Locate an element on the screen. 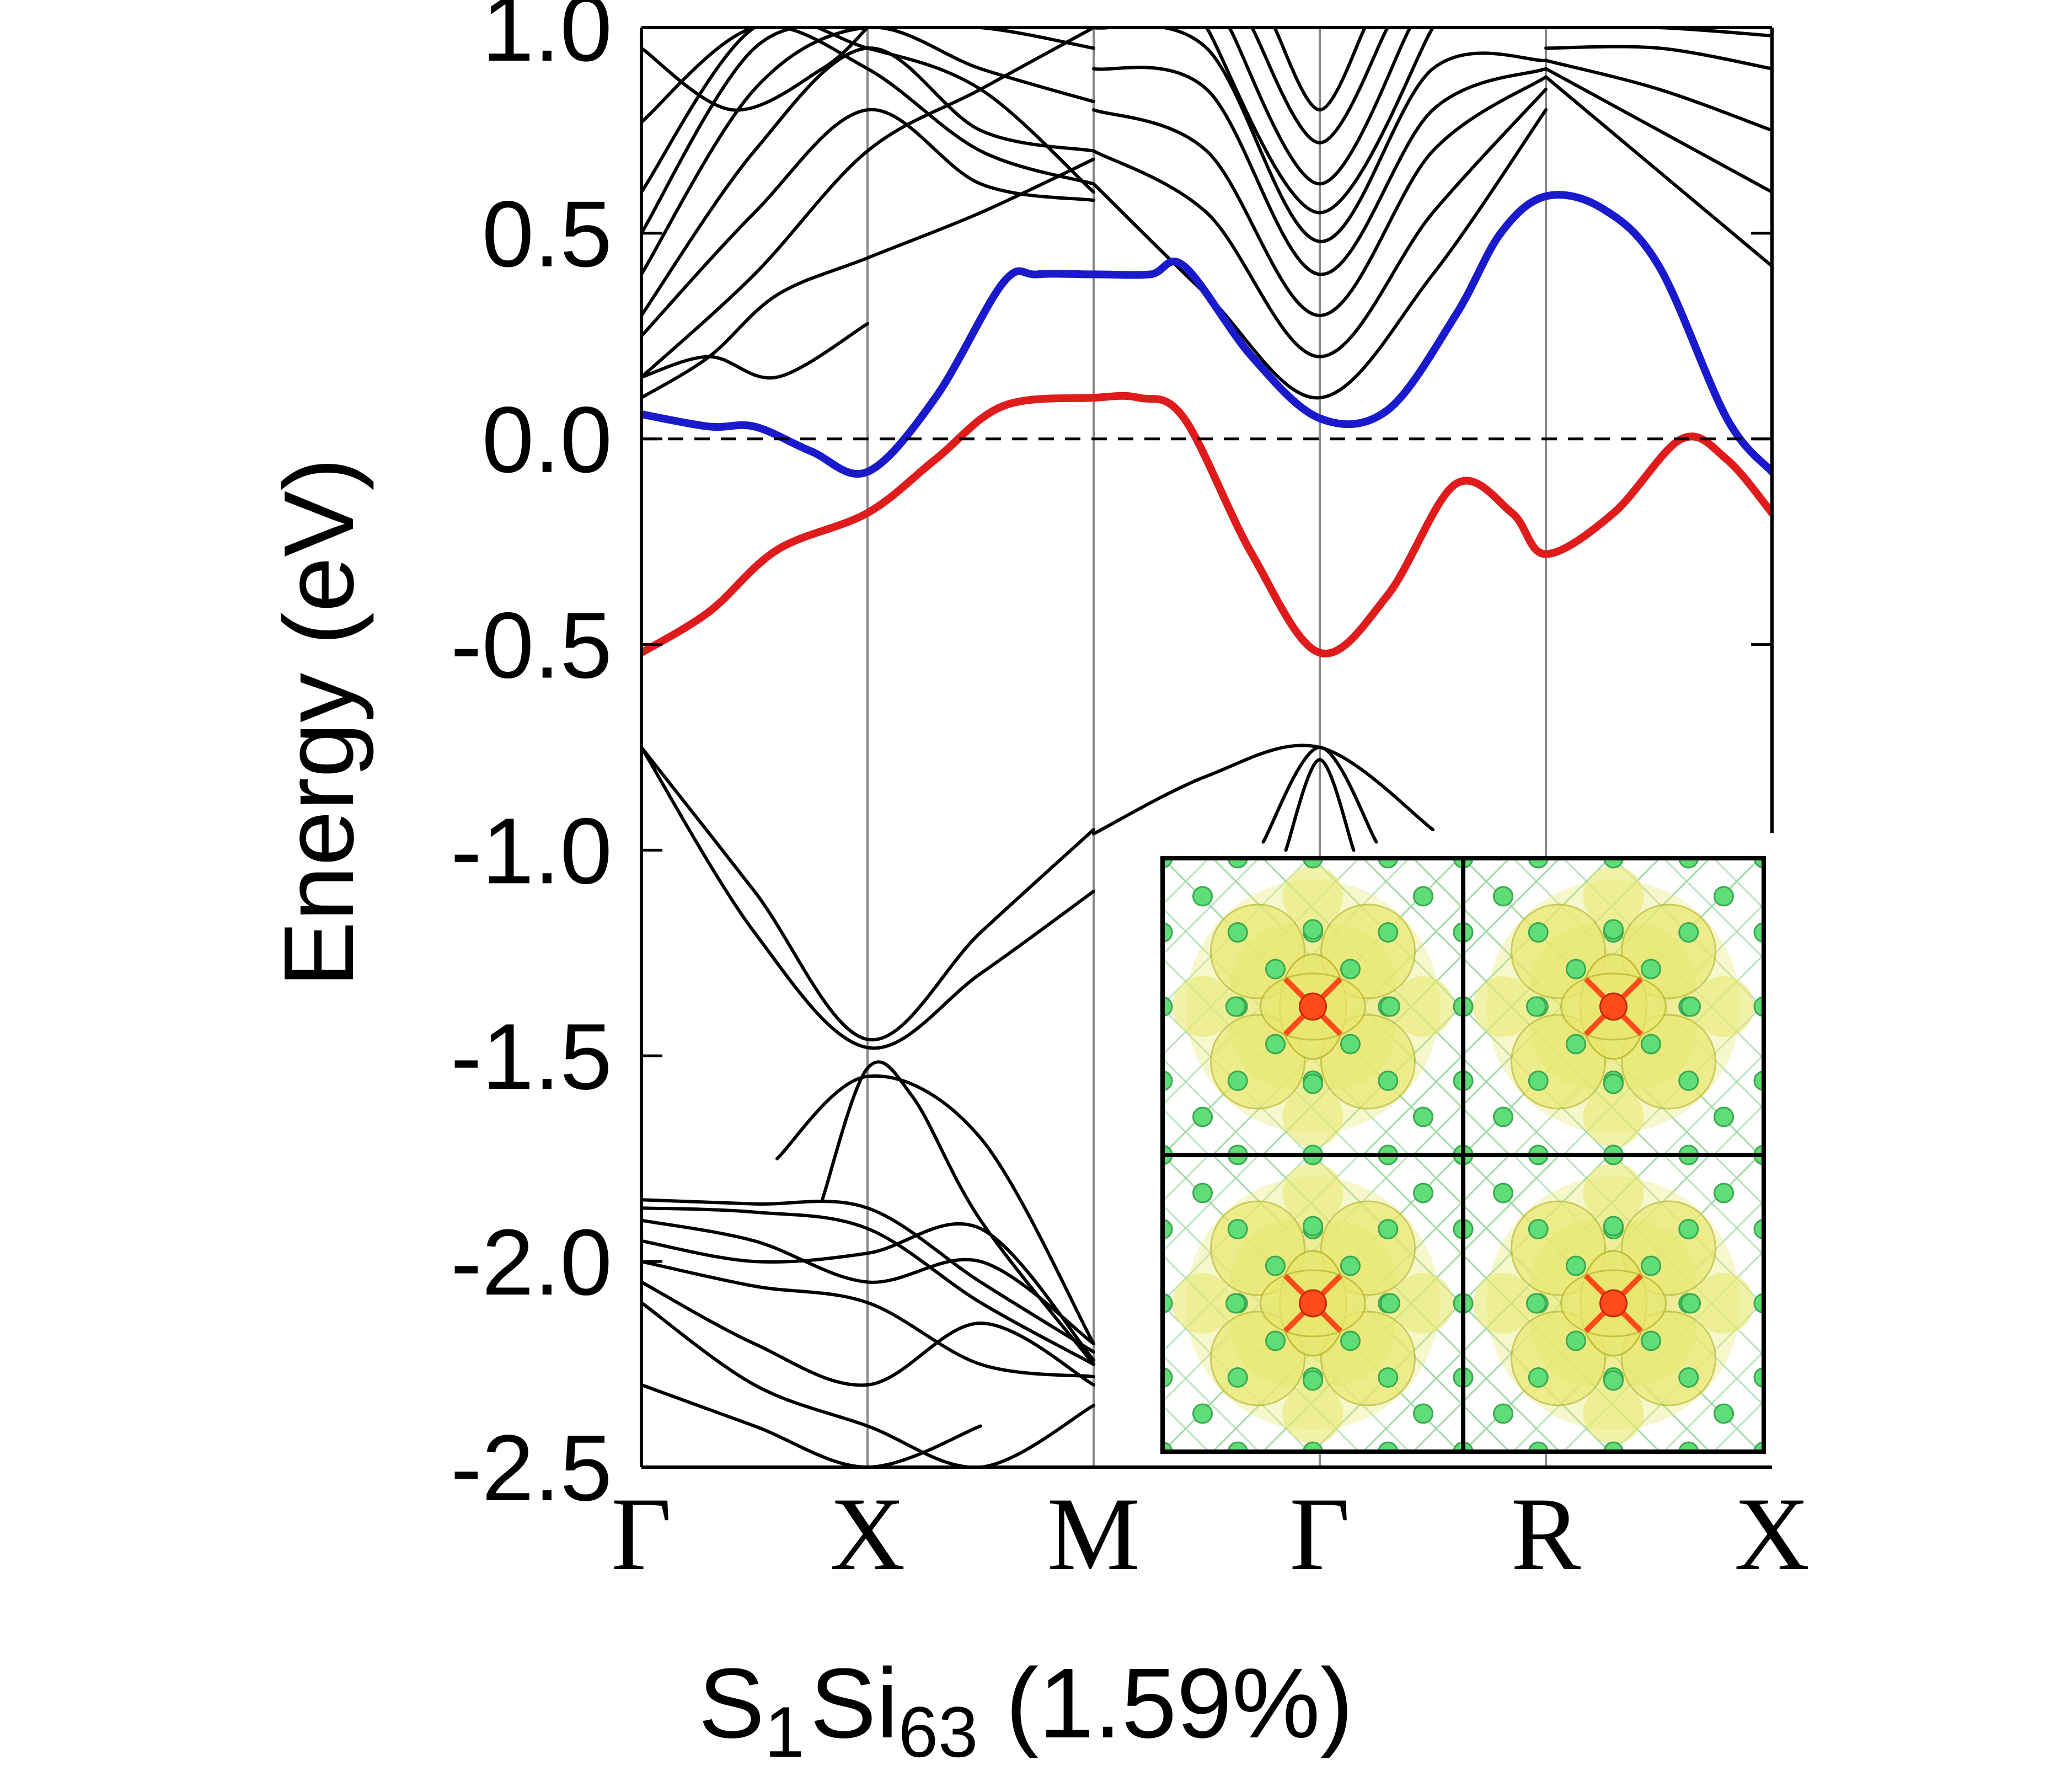 The image size is (2061, 1792). kpoint-label: X is located at coordinates (867, 1534).